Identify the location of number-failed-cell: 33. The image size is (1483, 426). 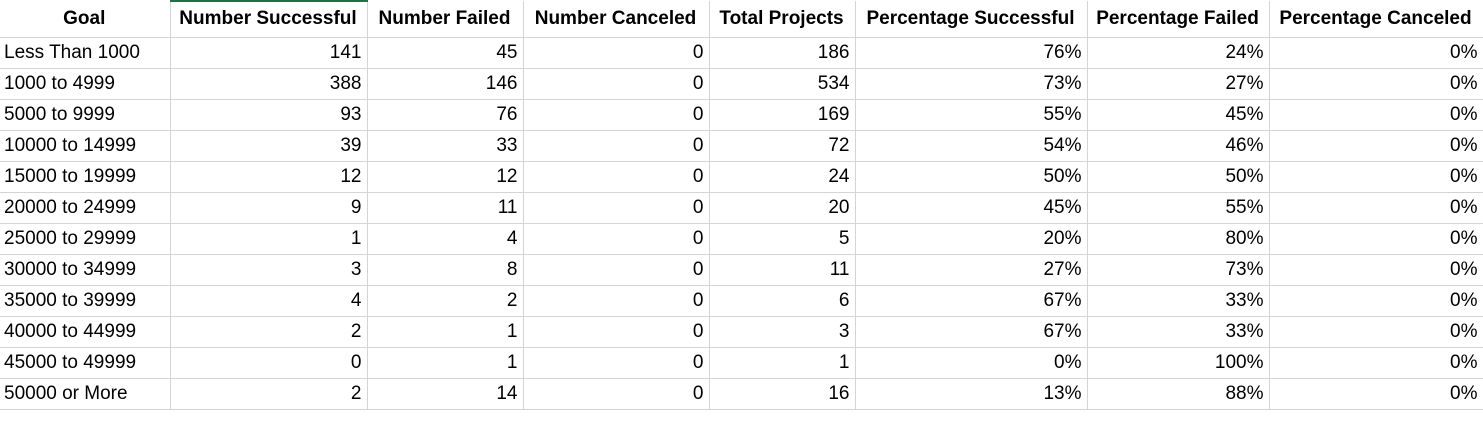
(445, 146).